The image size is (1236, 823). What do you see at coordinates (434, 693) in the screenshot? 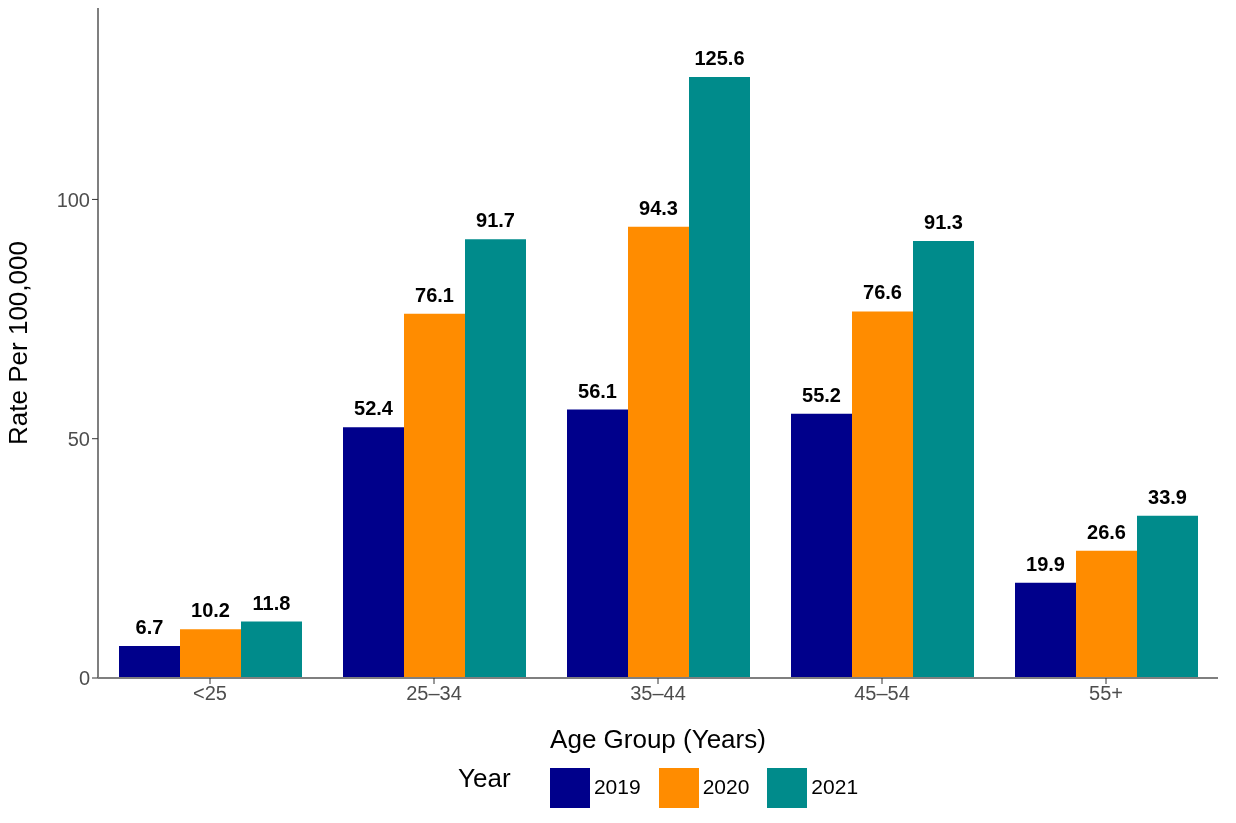
I see `x-tick-label: 25–34` at bounding box center [434, 693].